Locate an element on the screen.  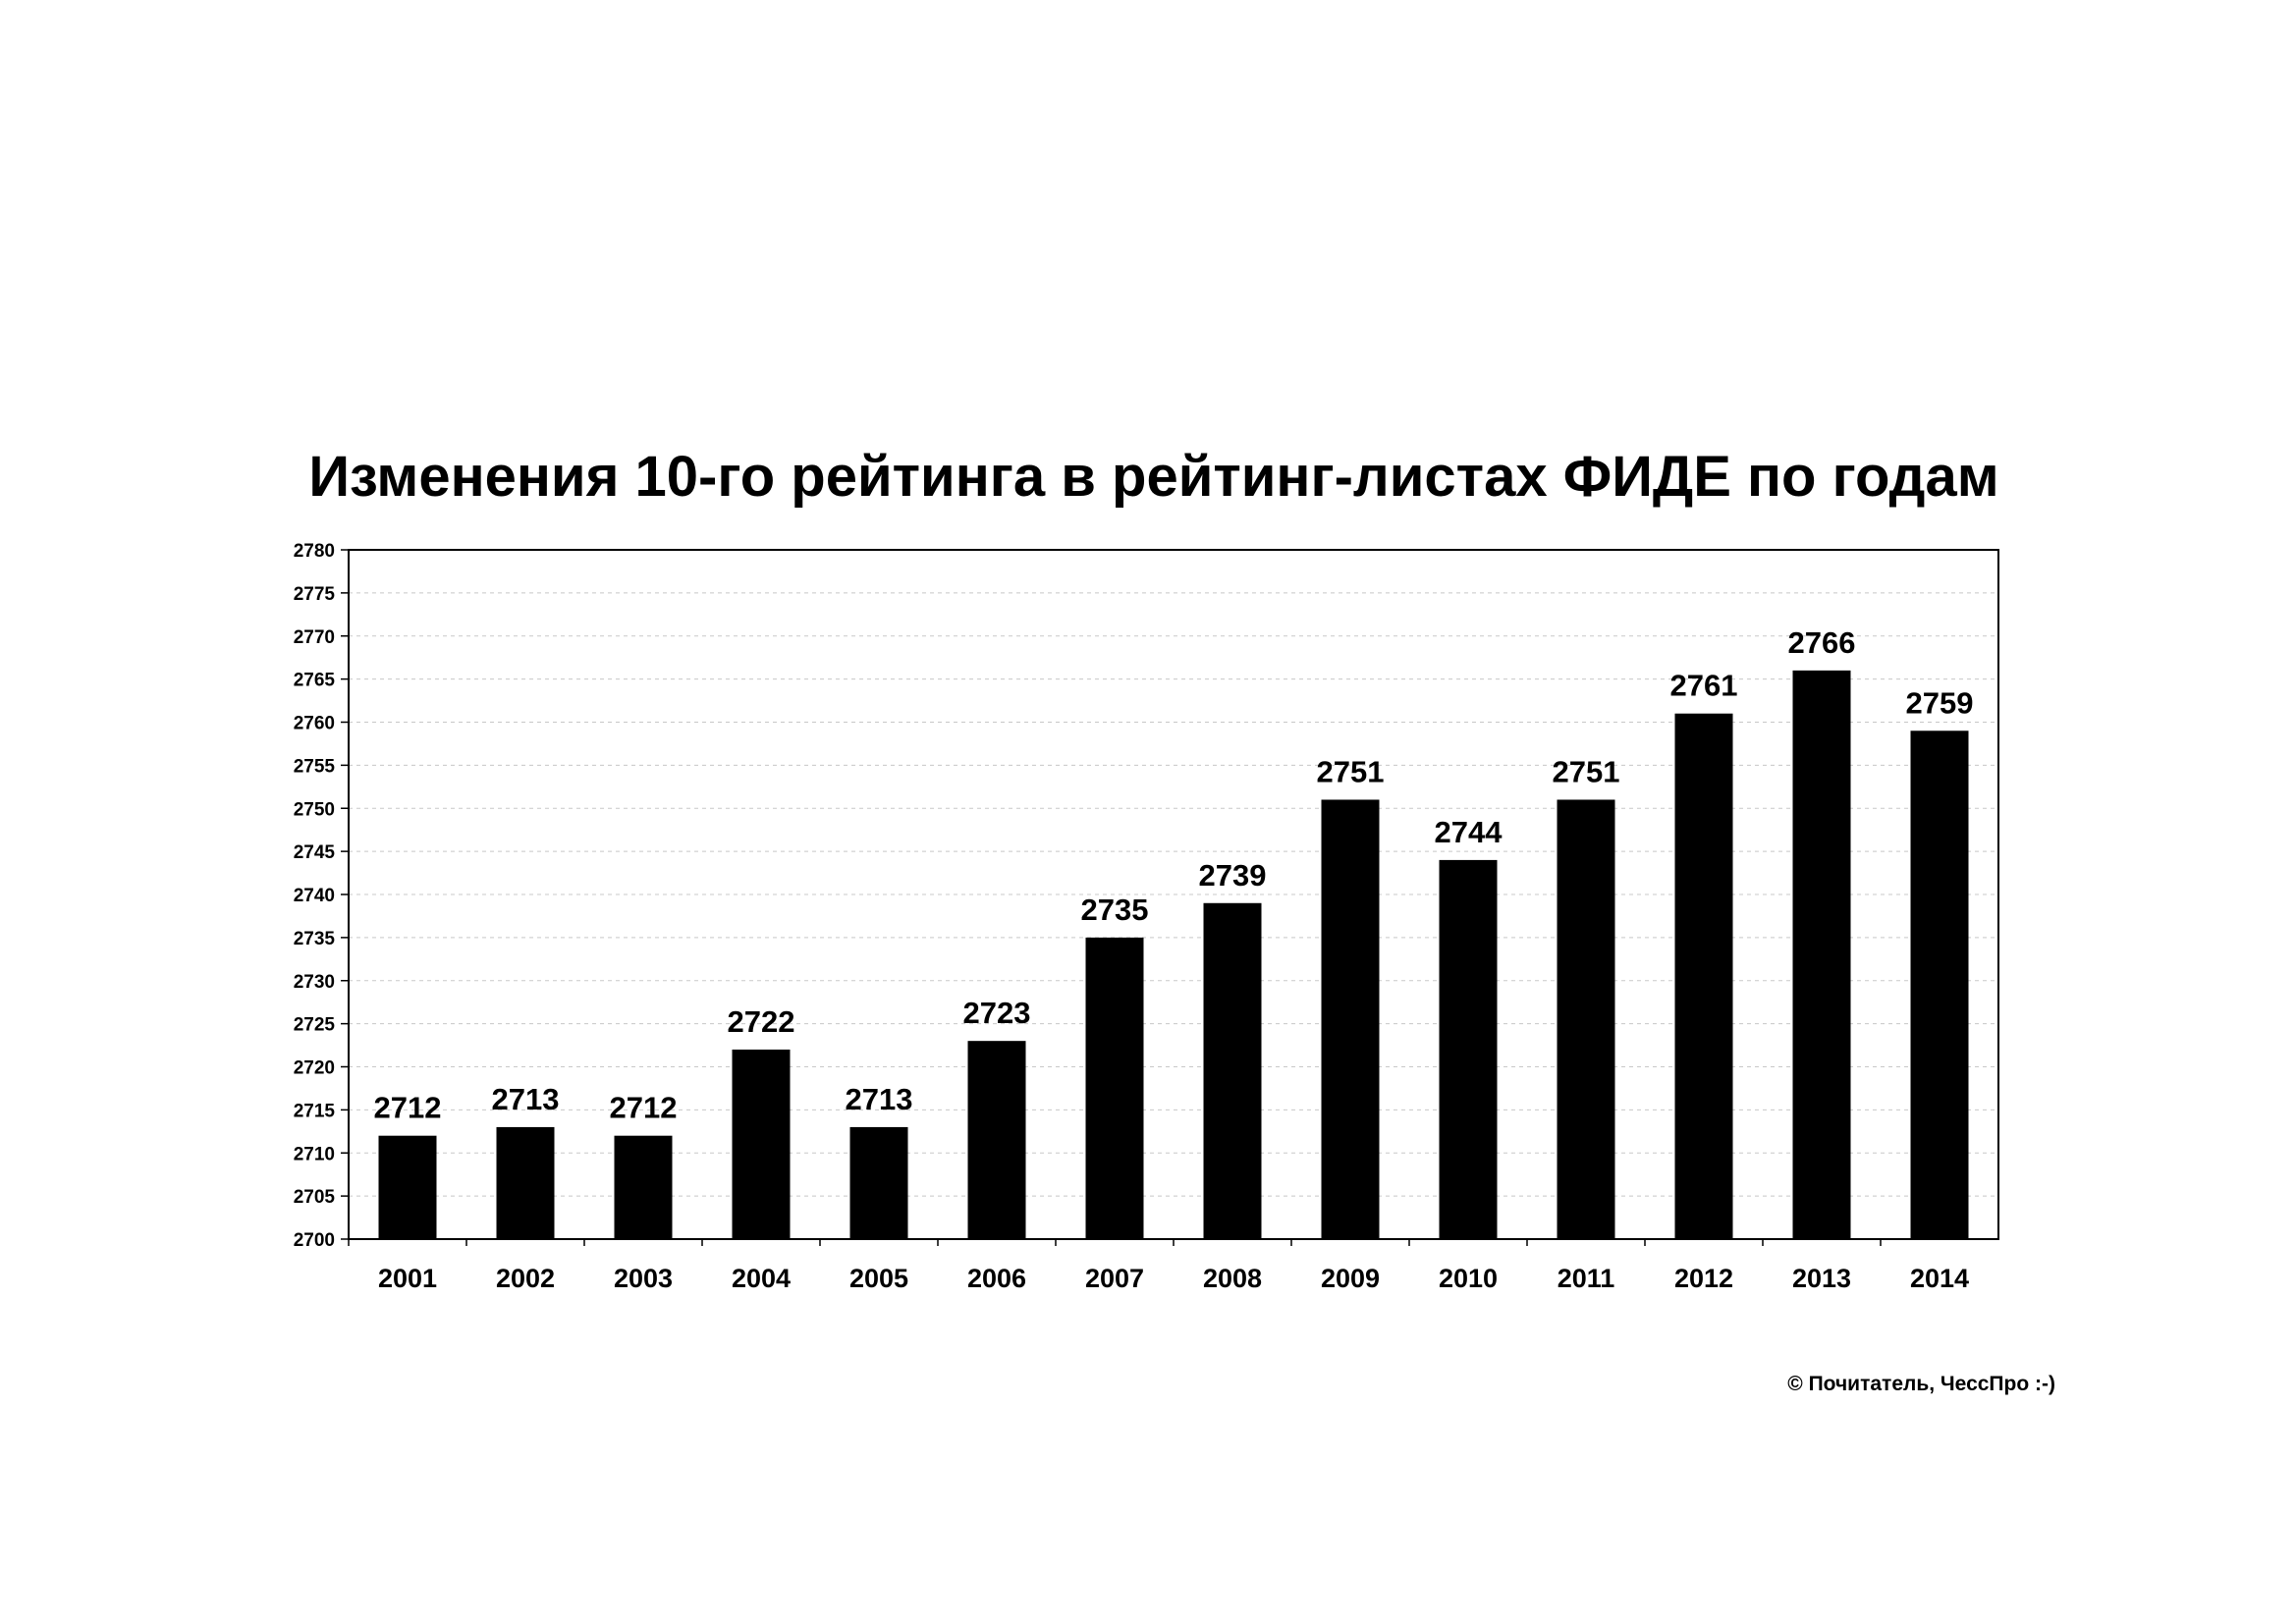
y-tick-label: 2730 is located at coordinates (314, 982).